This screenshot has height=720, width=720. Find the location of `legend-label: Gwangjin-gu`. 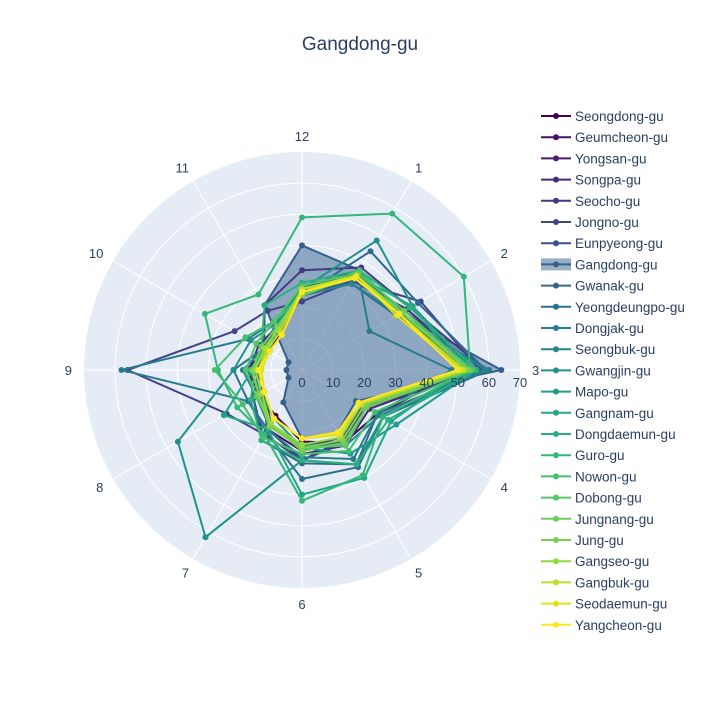

legend-label: Gwangjin-gu is located at coordinates (613, 370).